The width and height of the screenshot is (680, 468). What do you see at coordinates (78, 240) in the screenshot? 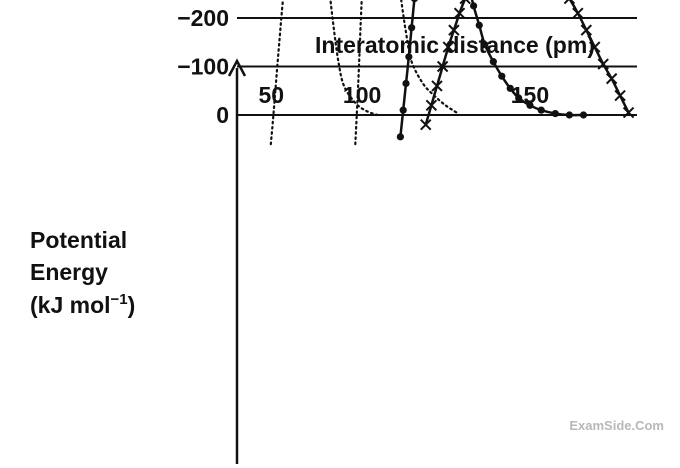
I see `y-axis-label-line-1: Potential` at bounding box center [78, 240].